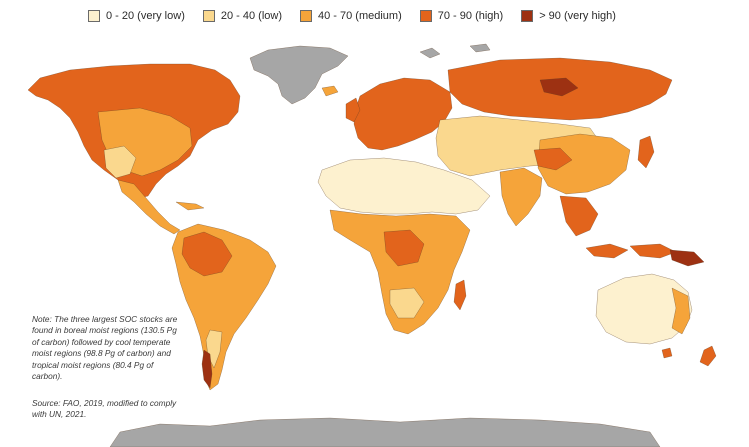 This screenshot has height=447, width=749. Describe the element at coordinates (646, 152) in the screenshot. I see `japan-region` at that location.